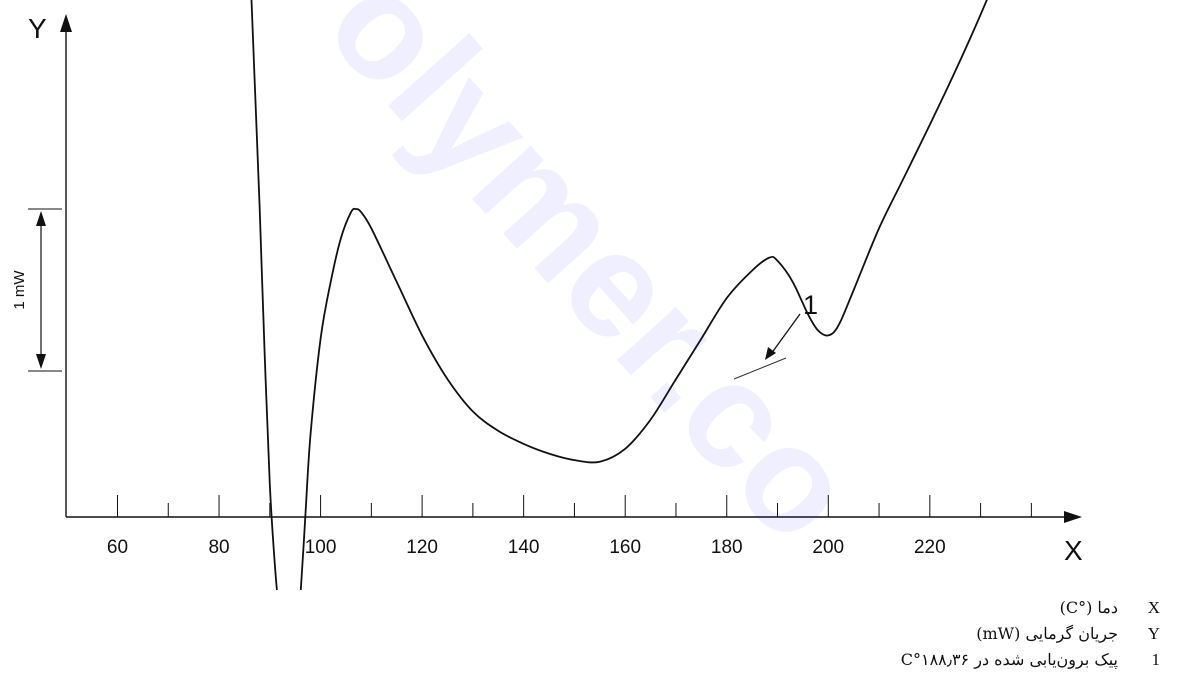 This screenshot has width=1182, height=699. What do you see at coordinates (36, 290) in the screenshot?
I see `scale-bar: 1 mW` at bounding box center [36, 290].